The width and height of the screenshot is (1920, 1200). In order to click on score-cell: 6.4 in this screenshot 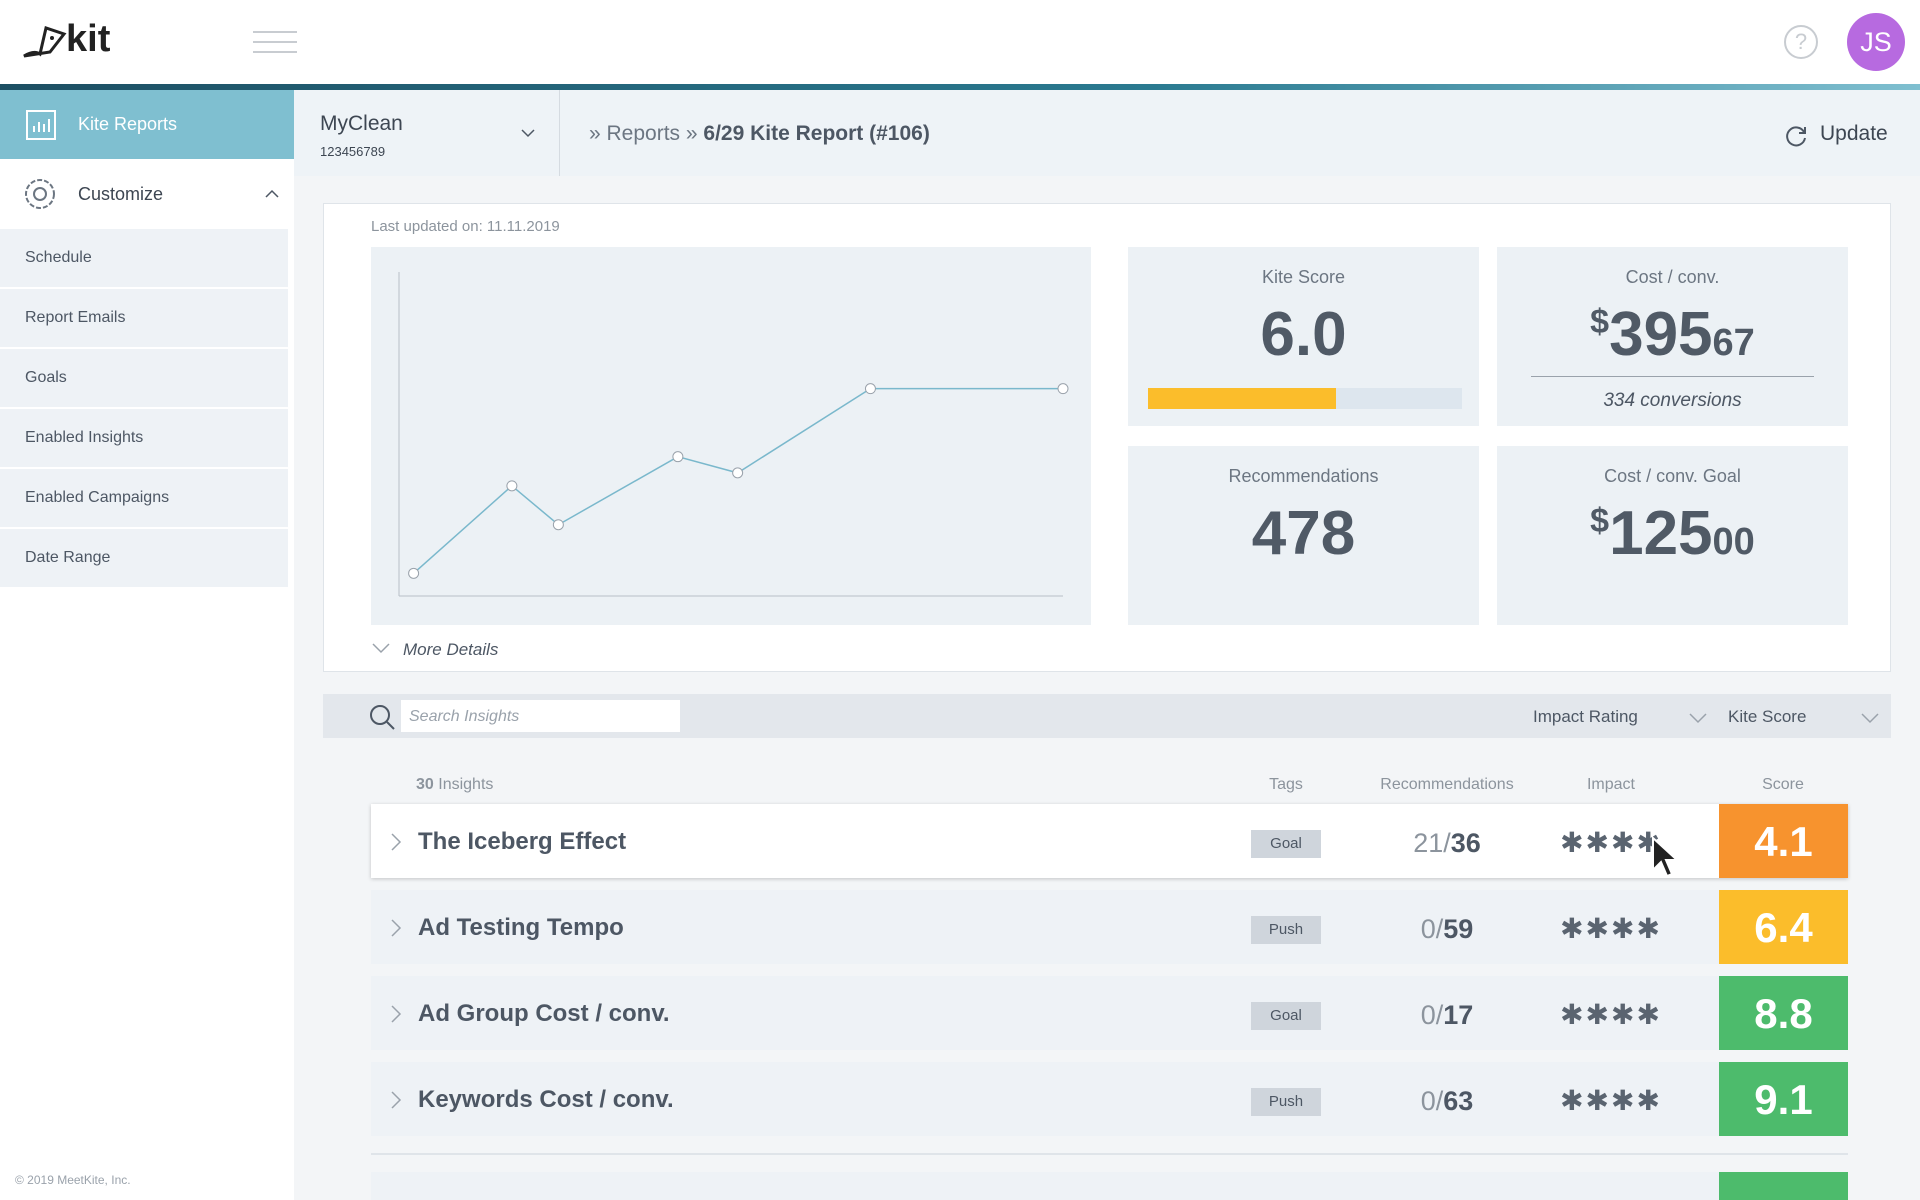, I will do `click(1783, 927)`.